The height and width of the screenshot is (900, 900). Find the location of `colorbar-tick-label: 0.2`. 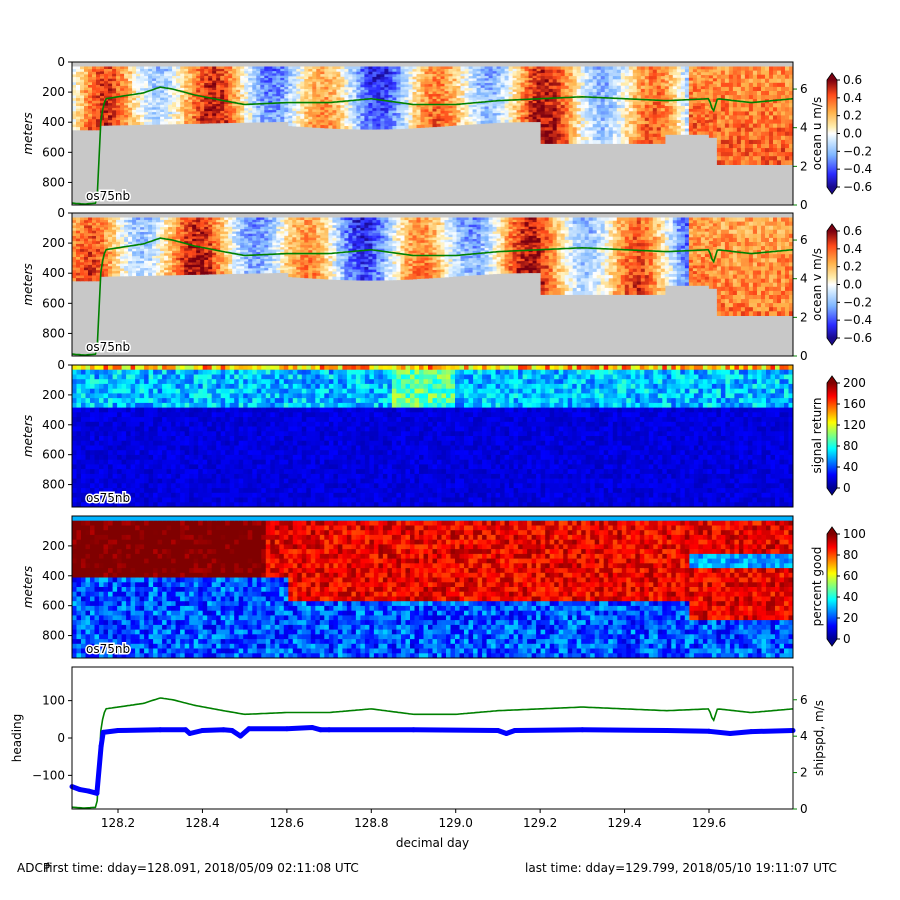

colorbar-tick-label: 0.2 is located at coordinates (852, 267).